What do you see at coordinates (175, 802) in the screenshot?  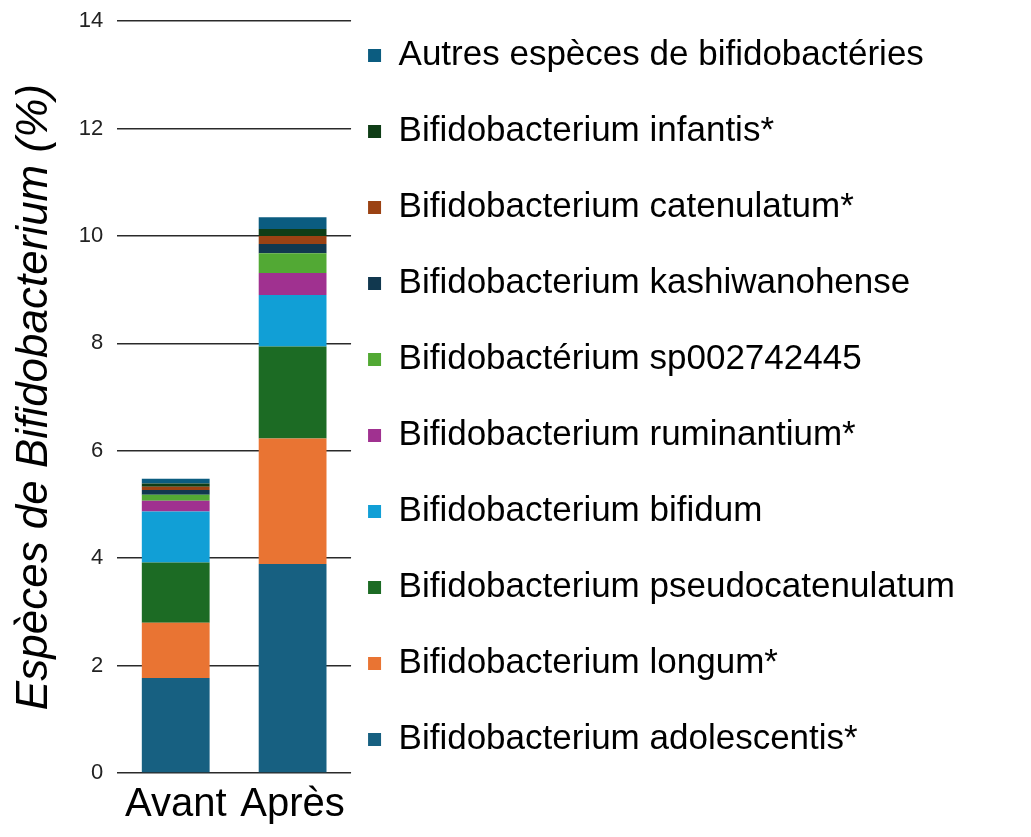 I see `x-tick-label: Avant` at bounding box center [175, 802].